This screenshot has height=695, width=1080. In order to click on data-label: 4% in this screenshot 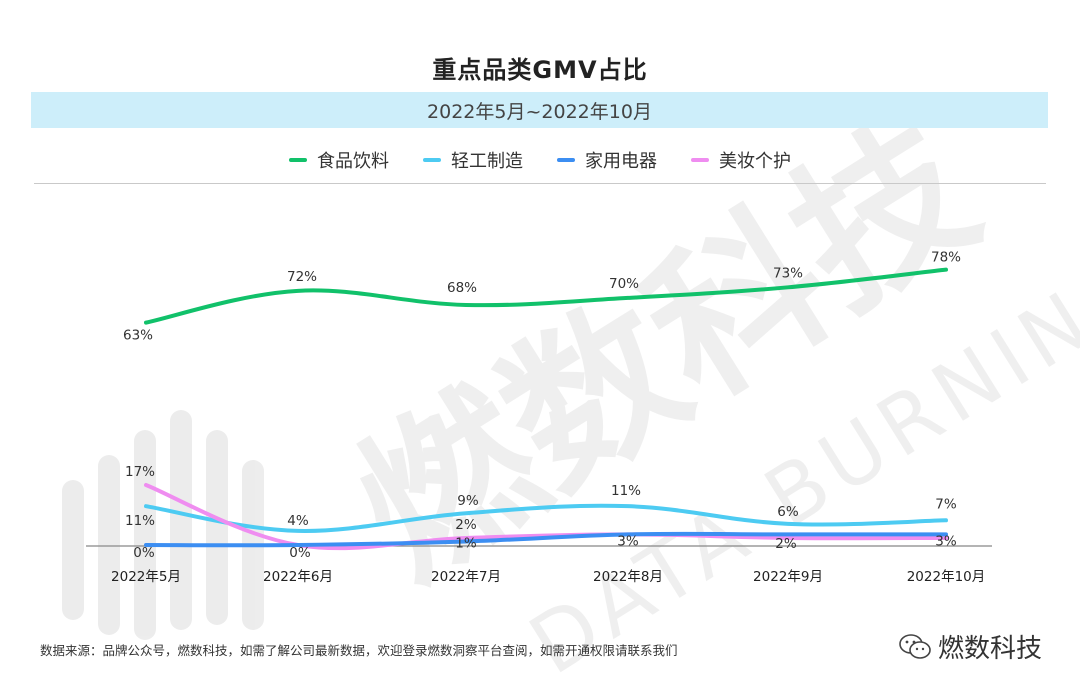, I will do `click(298, 521)`.